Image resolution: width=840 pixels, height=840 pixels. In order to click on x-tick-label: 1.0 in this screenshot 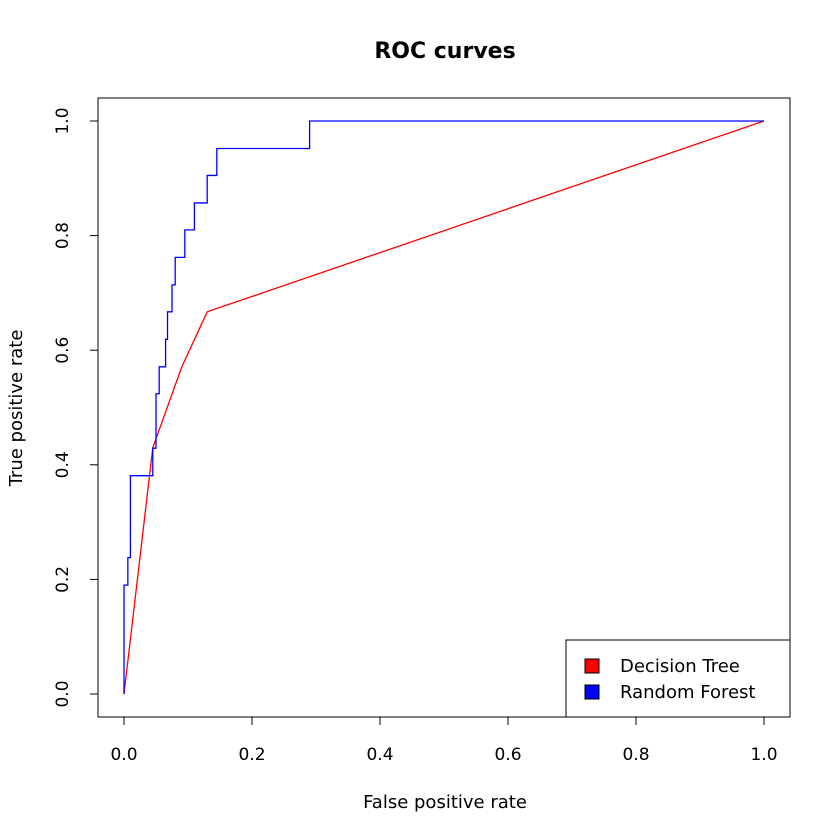, I will do `click(763, 755)`.